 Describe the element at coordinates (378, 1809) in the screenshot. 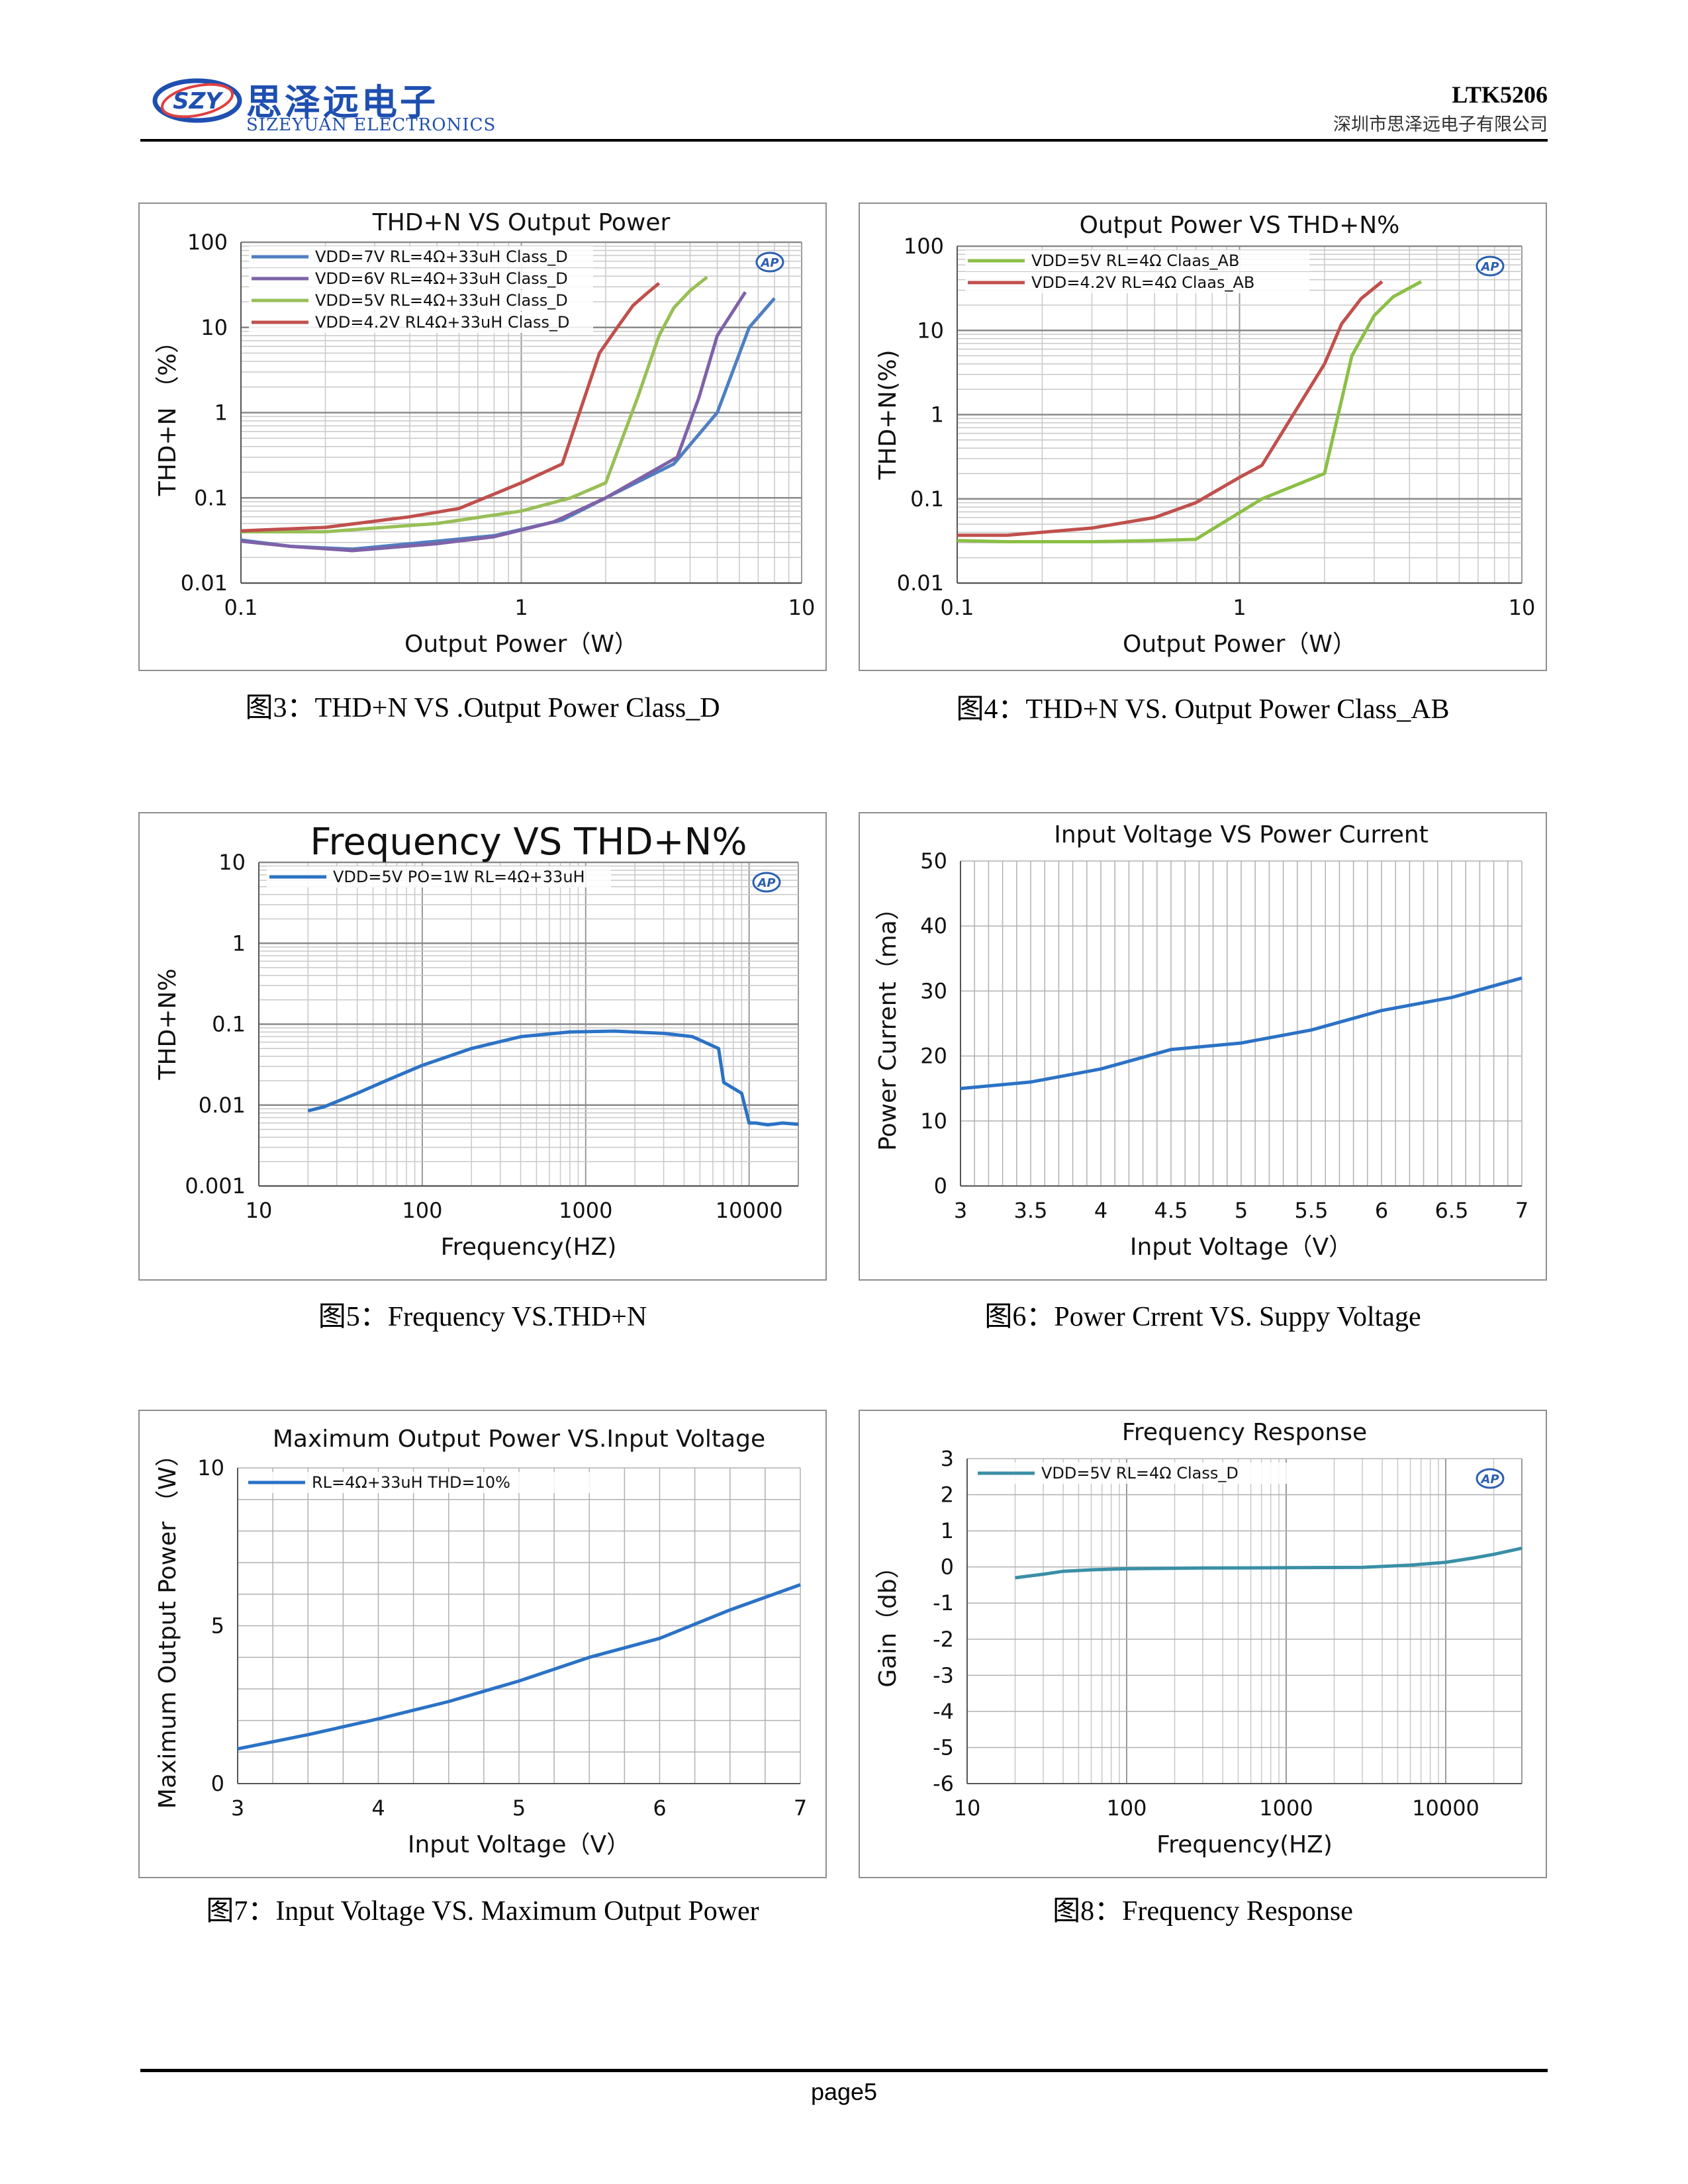

I see `x-tick-label: 4` at that location.